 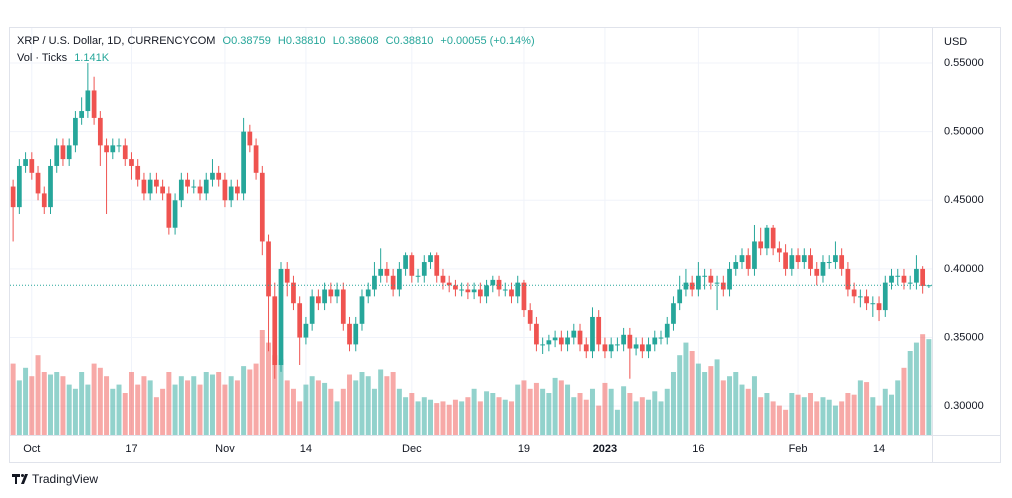 What do you see at coordinates (964, 200) in the screenshot?
I see `y-tick-label: 0.45000` at bounding box center [964, 200].